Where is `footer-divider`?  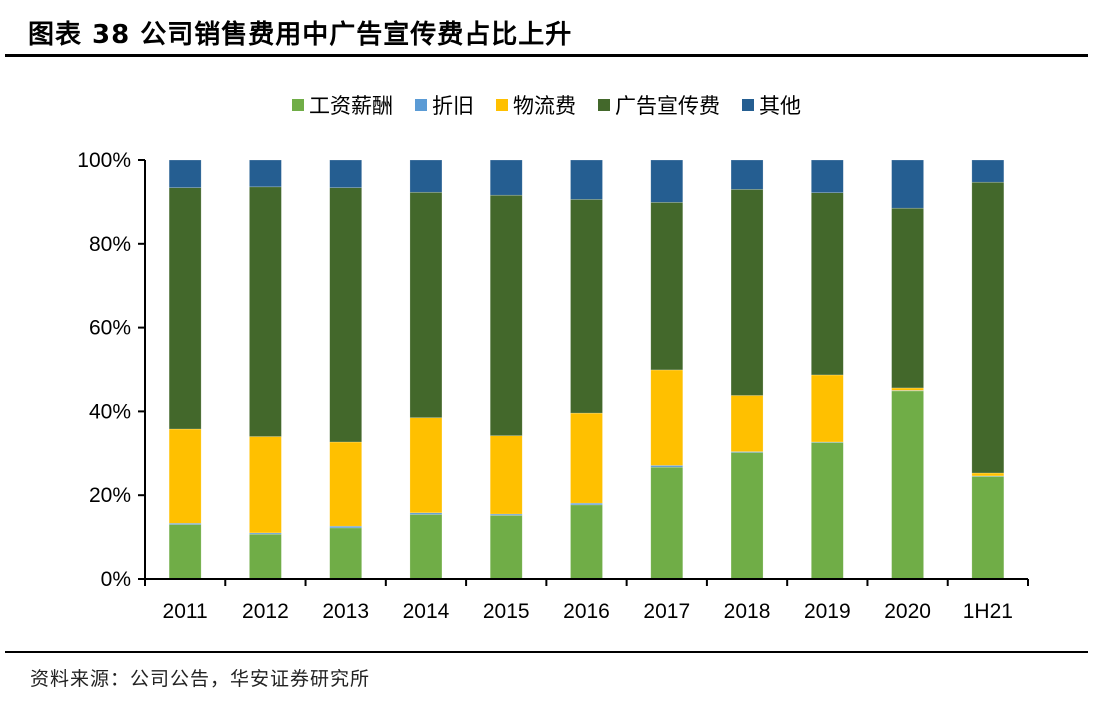
footer-divider is located at coordinates (546, 652).